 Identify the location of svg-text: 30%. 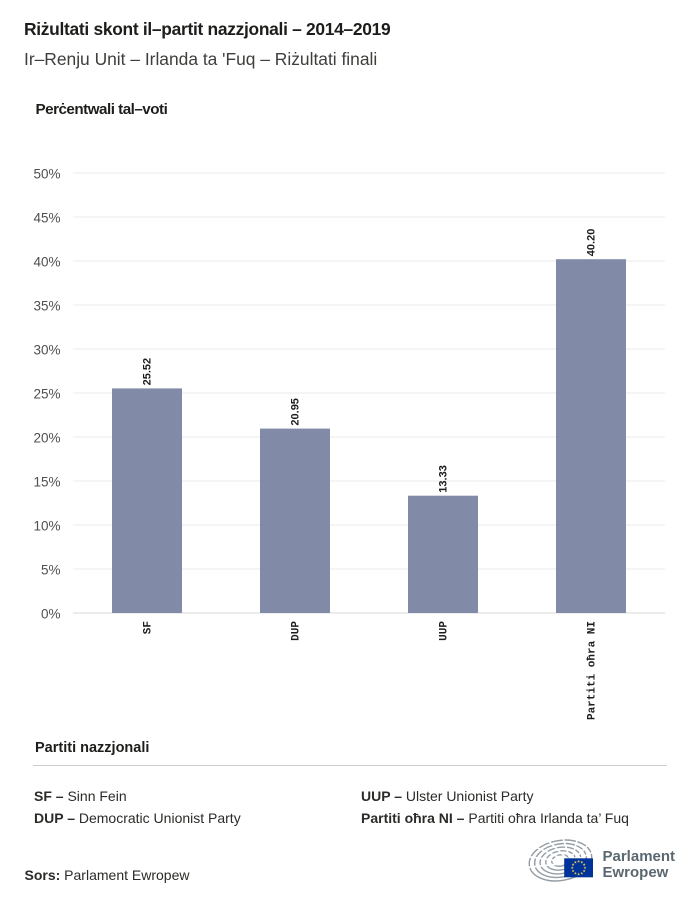
(46, 350).